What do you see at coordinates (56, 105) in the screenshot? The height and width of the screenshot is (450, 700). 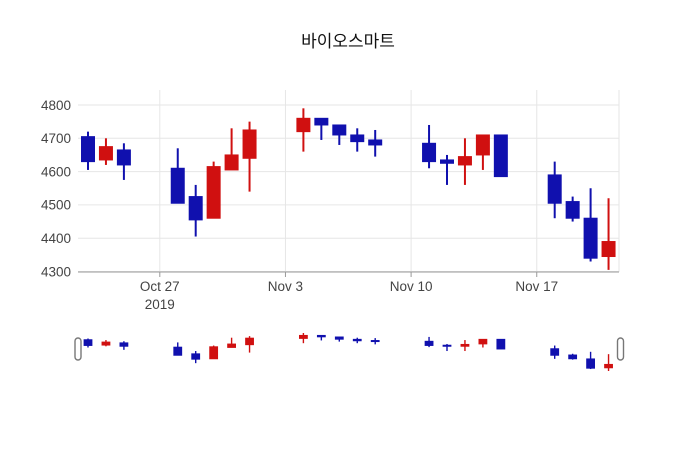 I see `y-tick-label: 4800` at bounding box center [56, 105].